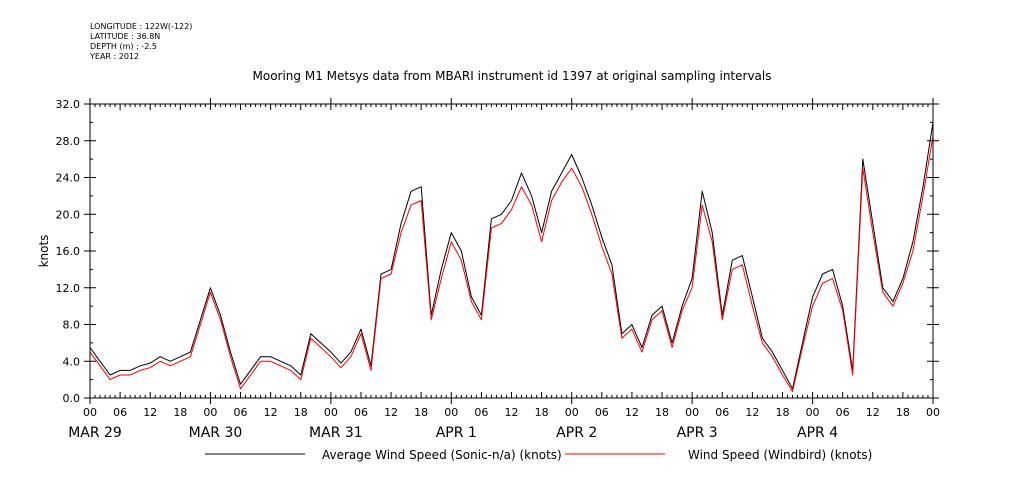 Image resolution: width=1009 pixels, height=504 pixels. Describe the element at coordinates (68, 141) in the screenshot. I see `y-tick-label: 28.0` at that location.